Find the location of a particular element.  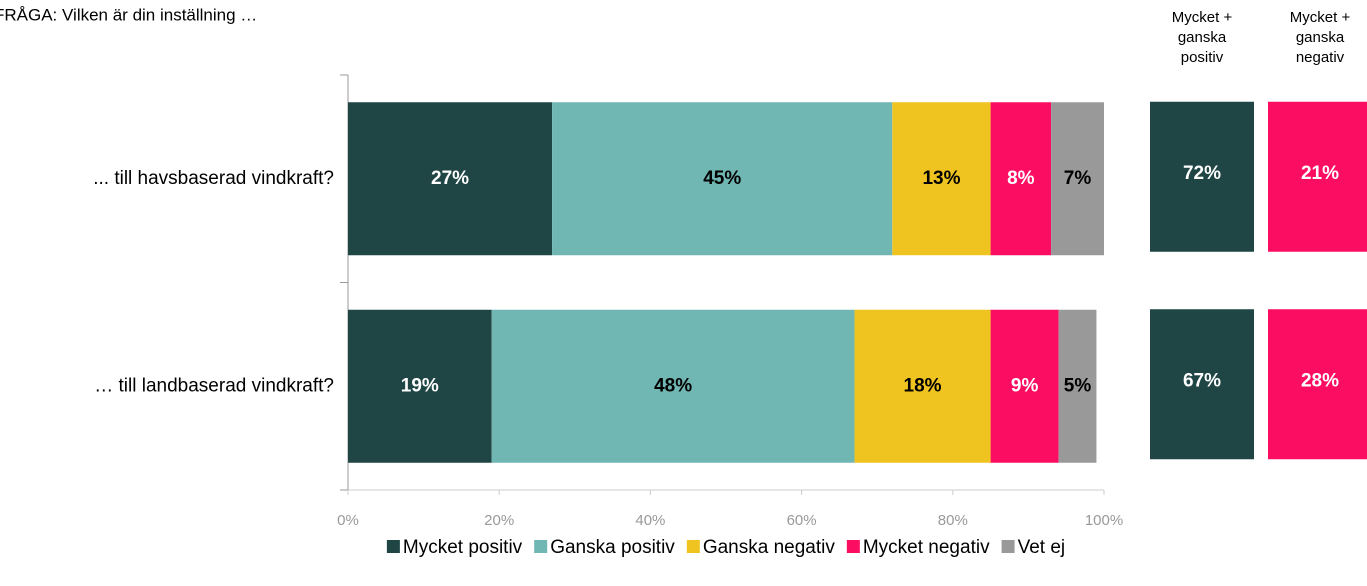

summary-header: Mycket + ganska positiv is located at coordinates (1202, 37).